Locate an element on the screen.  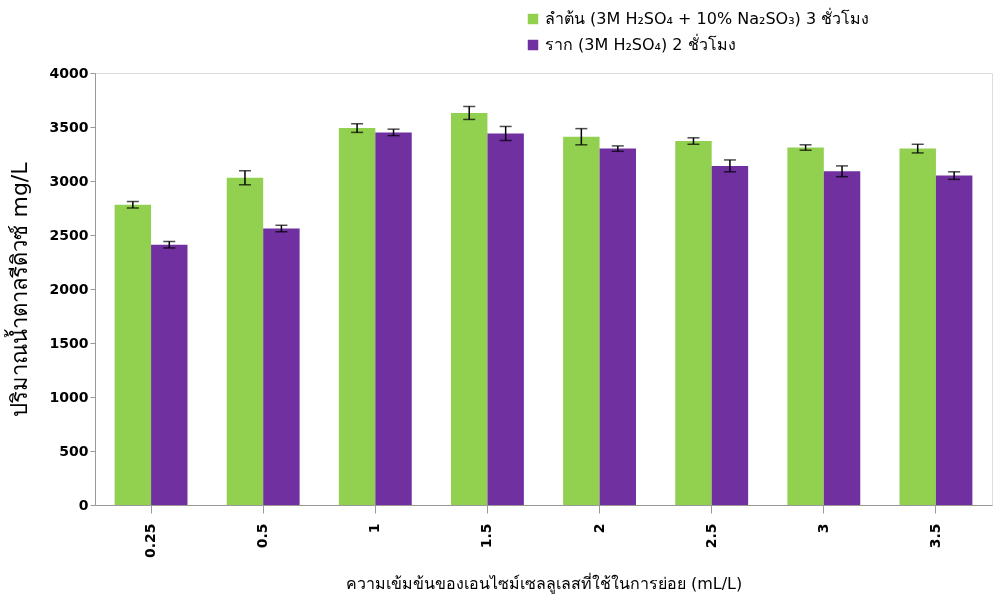
x-tick-label: 0.25 is located at coordinates (150, 541).